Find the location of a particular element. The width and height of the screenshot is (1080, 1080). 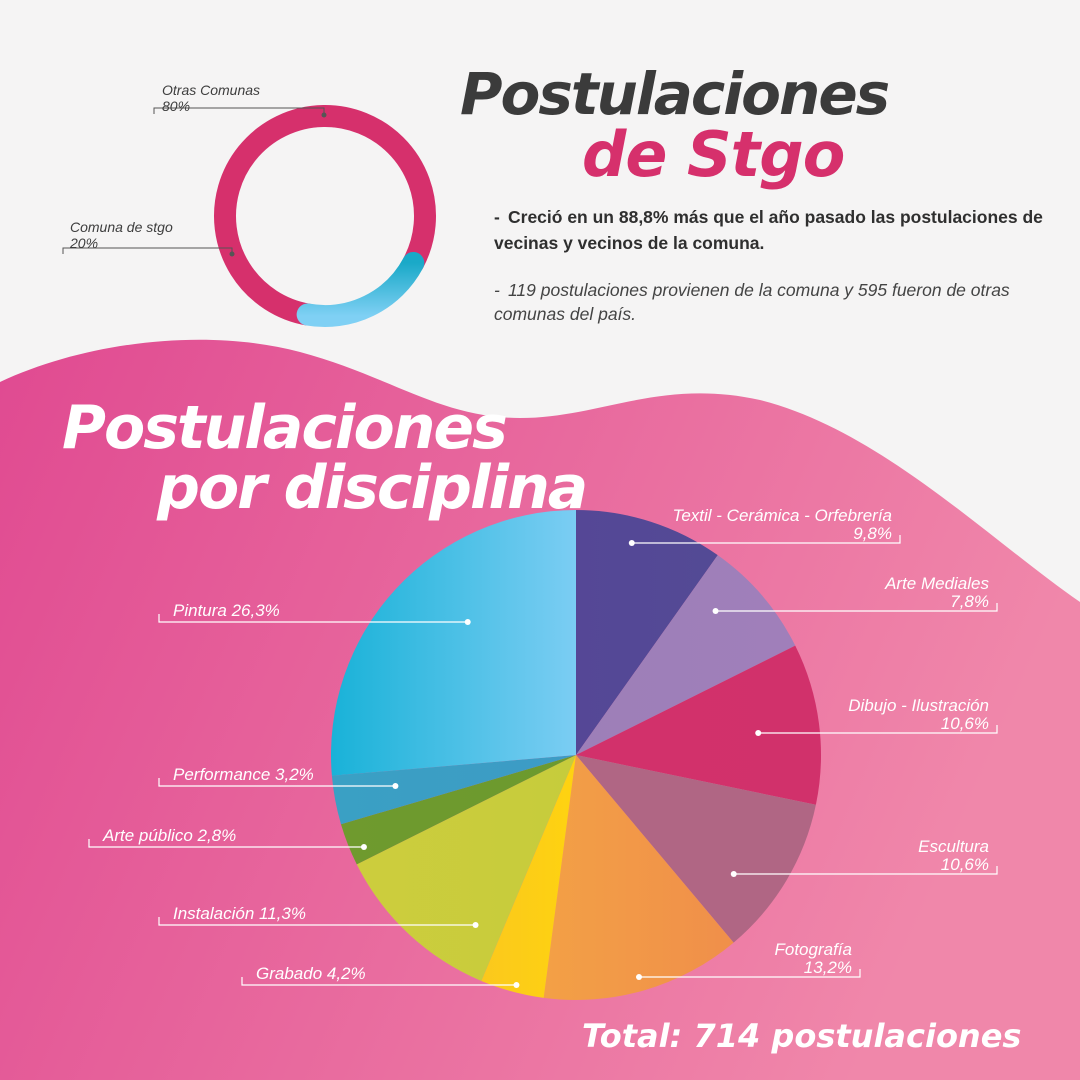

donut-label-stgo: Comuna de stgo 20% is located at coordinates (121, 235).